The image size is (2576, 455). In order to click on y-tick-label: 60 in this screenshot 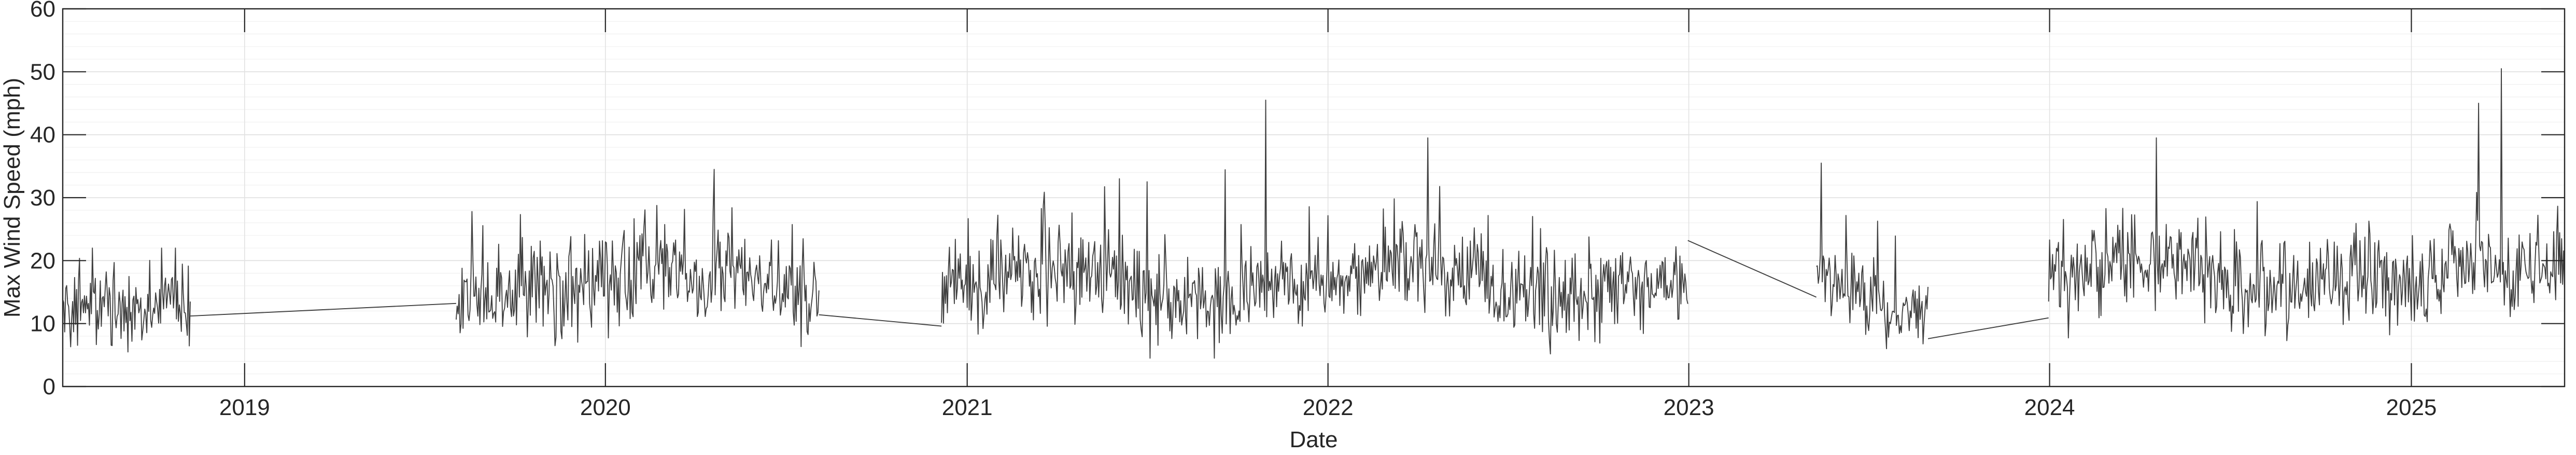, I will do `click(42, 11)`.